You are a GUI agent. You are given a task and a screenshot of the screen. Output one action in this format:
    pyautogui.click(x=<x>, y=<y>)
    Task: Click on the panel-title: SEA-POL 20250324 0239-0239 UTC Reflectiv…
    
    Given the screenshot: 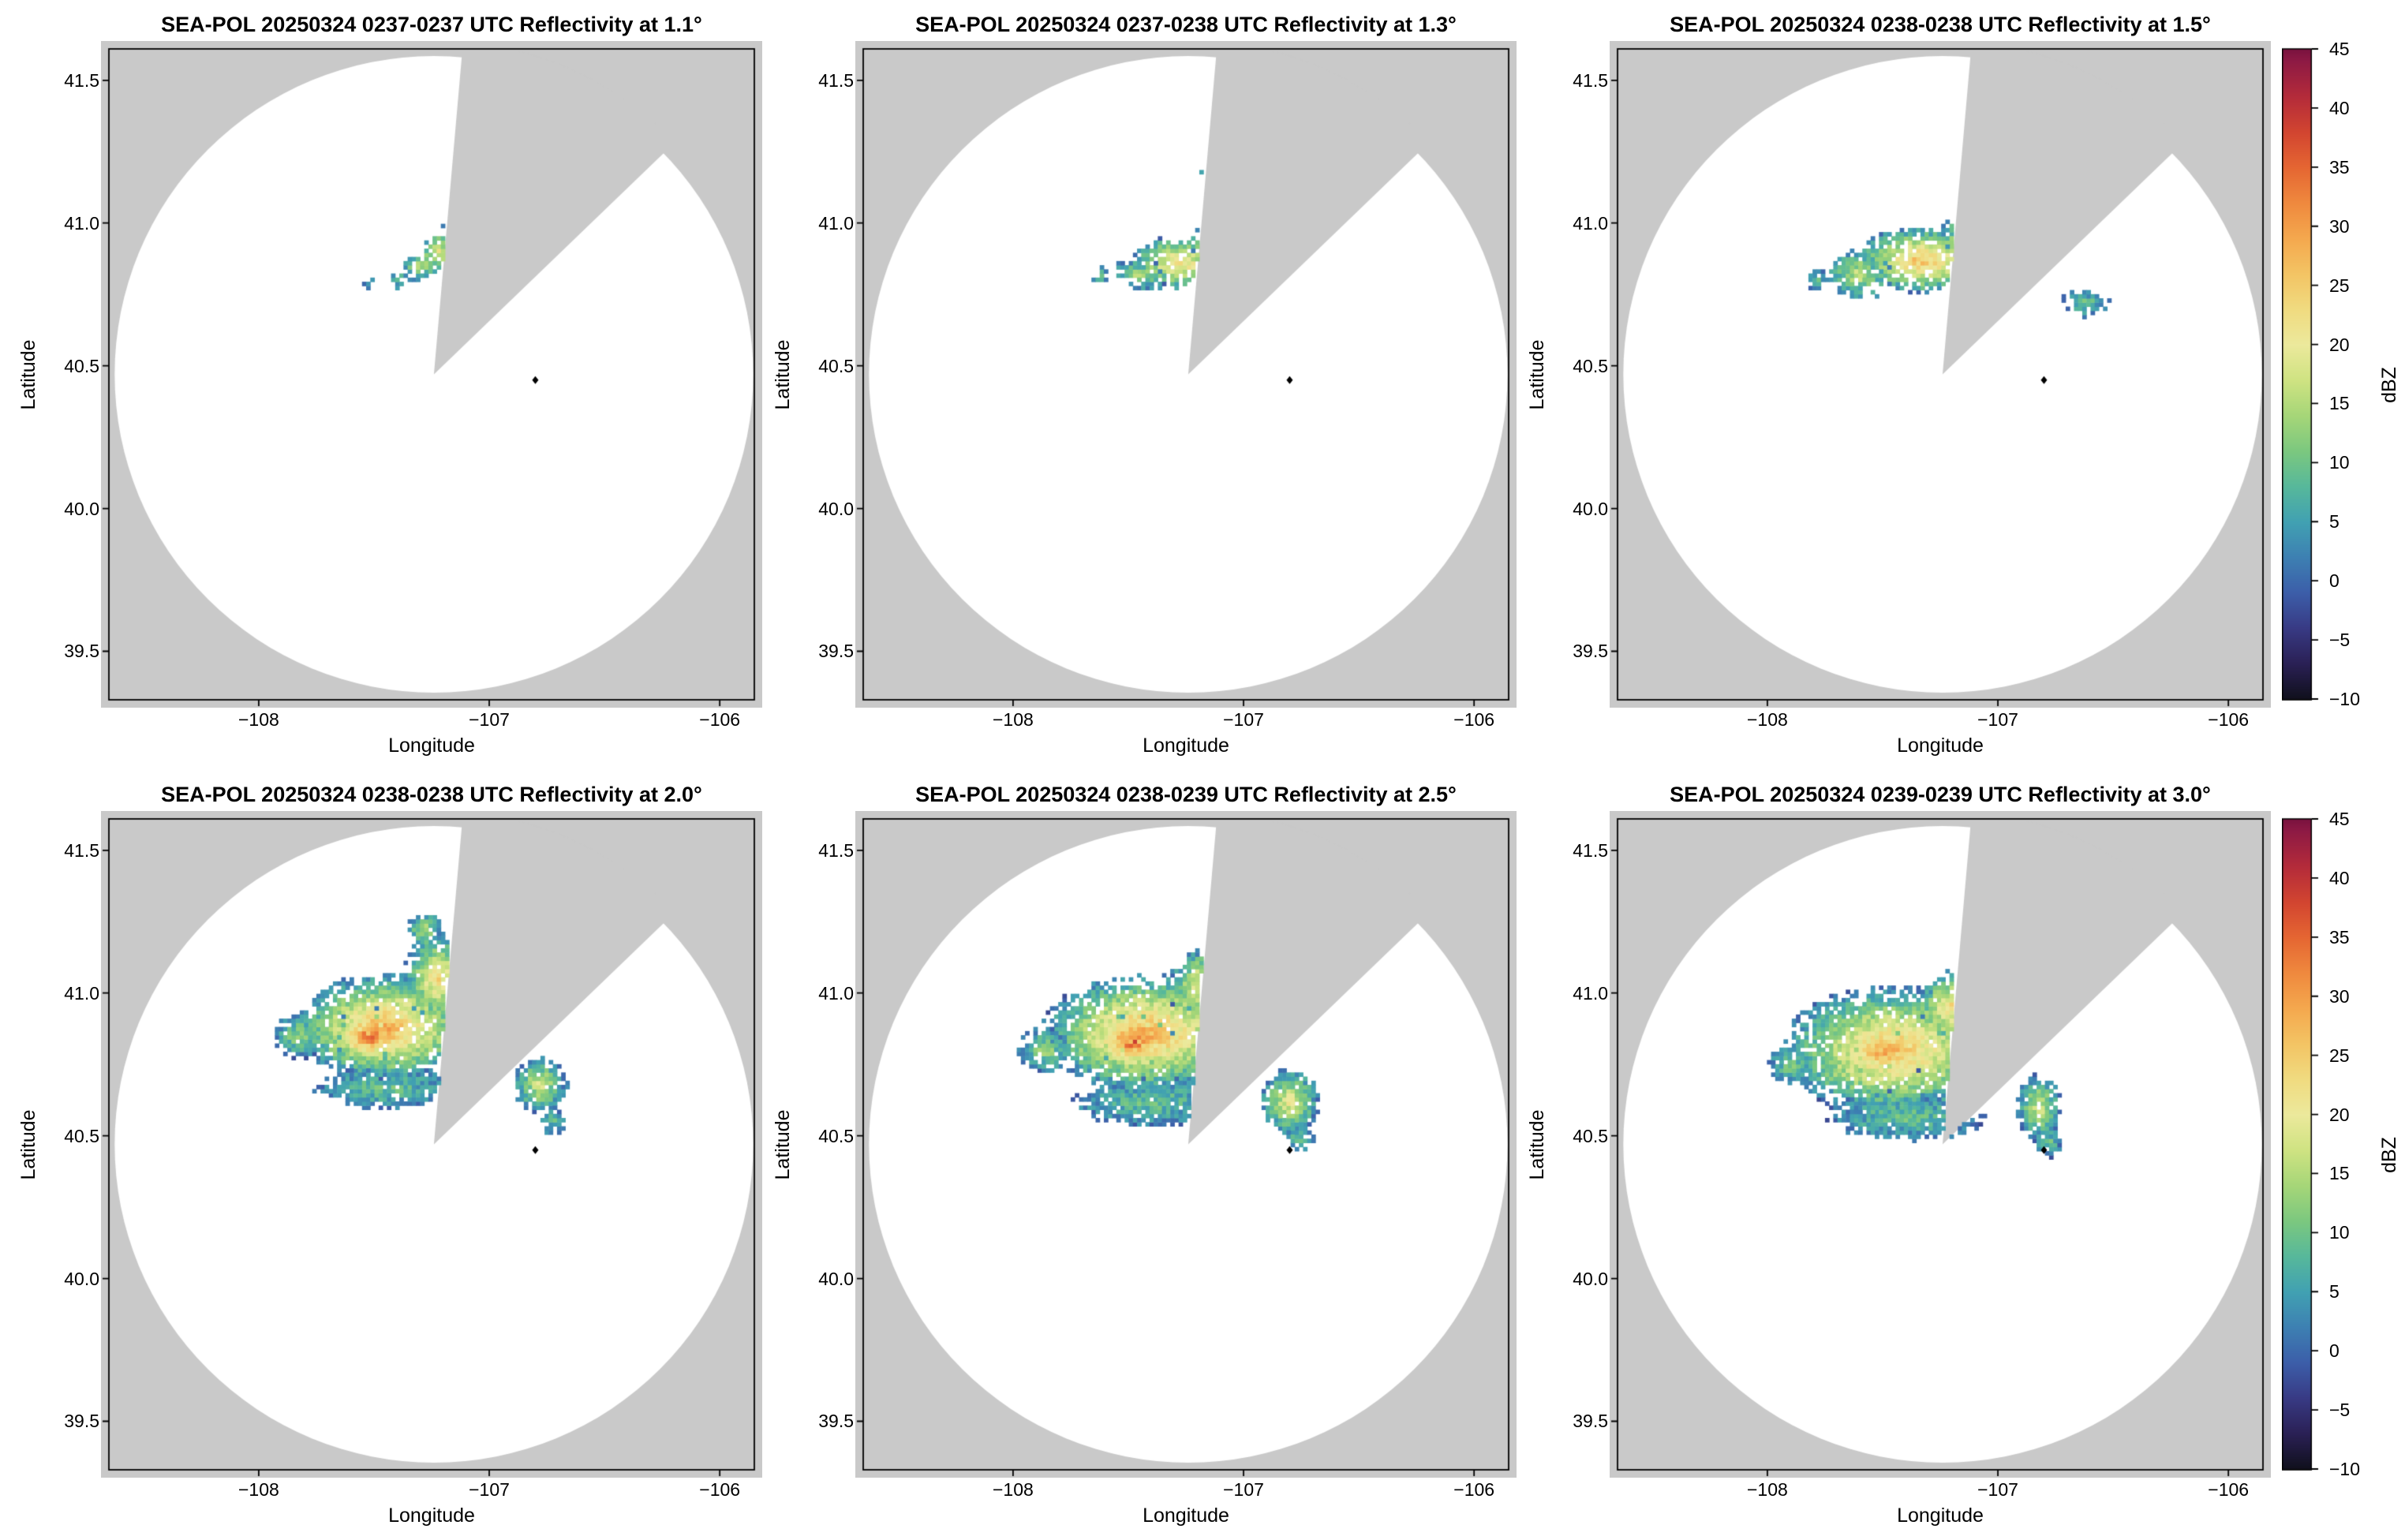 What is the action you would take?
    pyautogui.click(x=1940, y=794)
    